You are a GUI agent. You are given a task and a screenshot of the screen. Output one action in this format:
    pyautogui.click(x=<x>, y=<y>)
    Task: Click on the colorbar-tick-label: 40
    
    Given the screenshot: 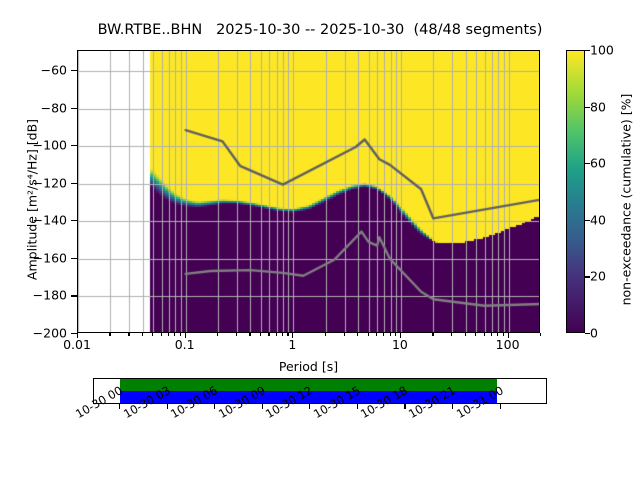 What is the action you would take?
    pyautogui.click(x=598, y=220)
    